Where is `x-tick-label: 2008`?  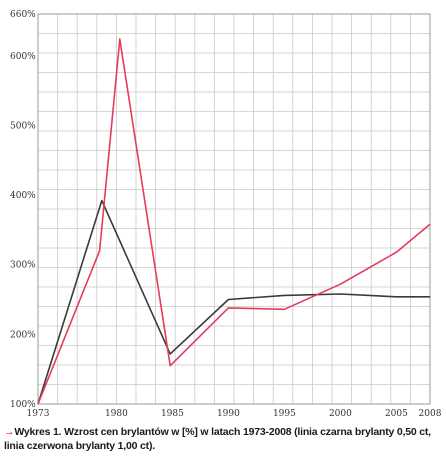 x-tick-label: 2008 is located at coordinates (430, 414).